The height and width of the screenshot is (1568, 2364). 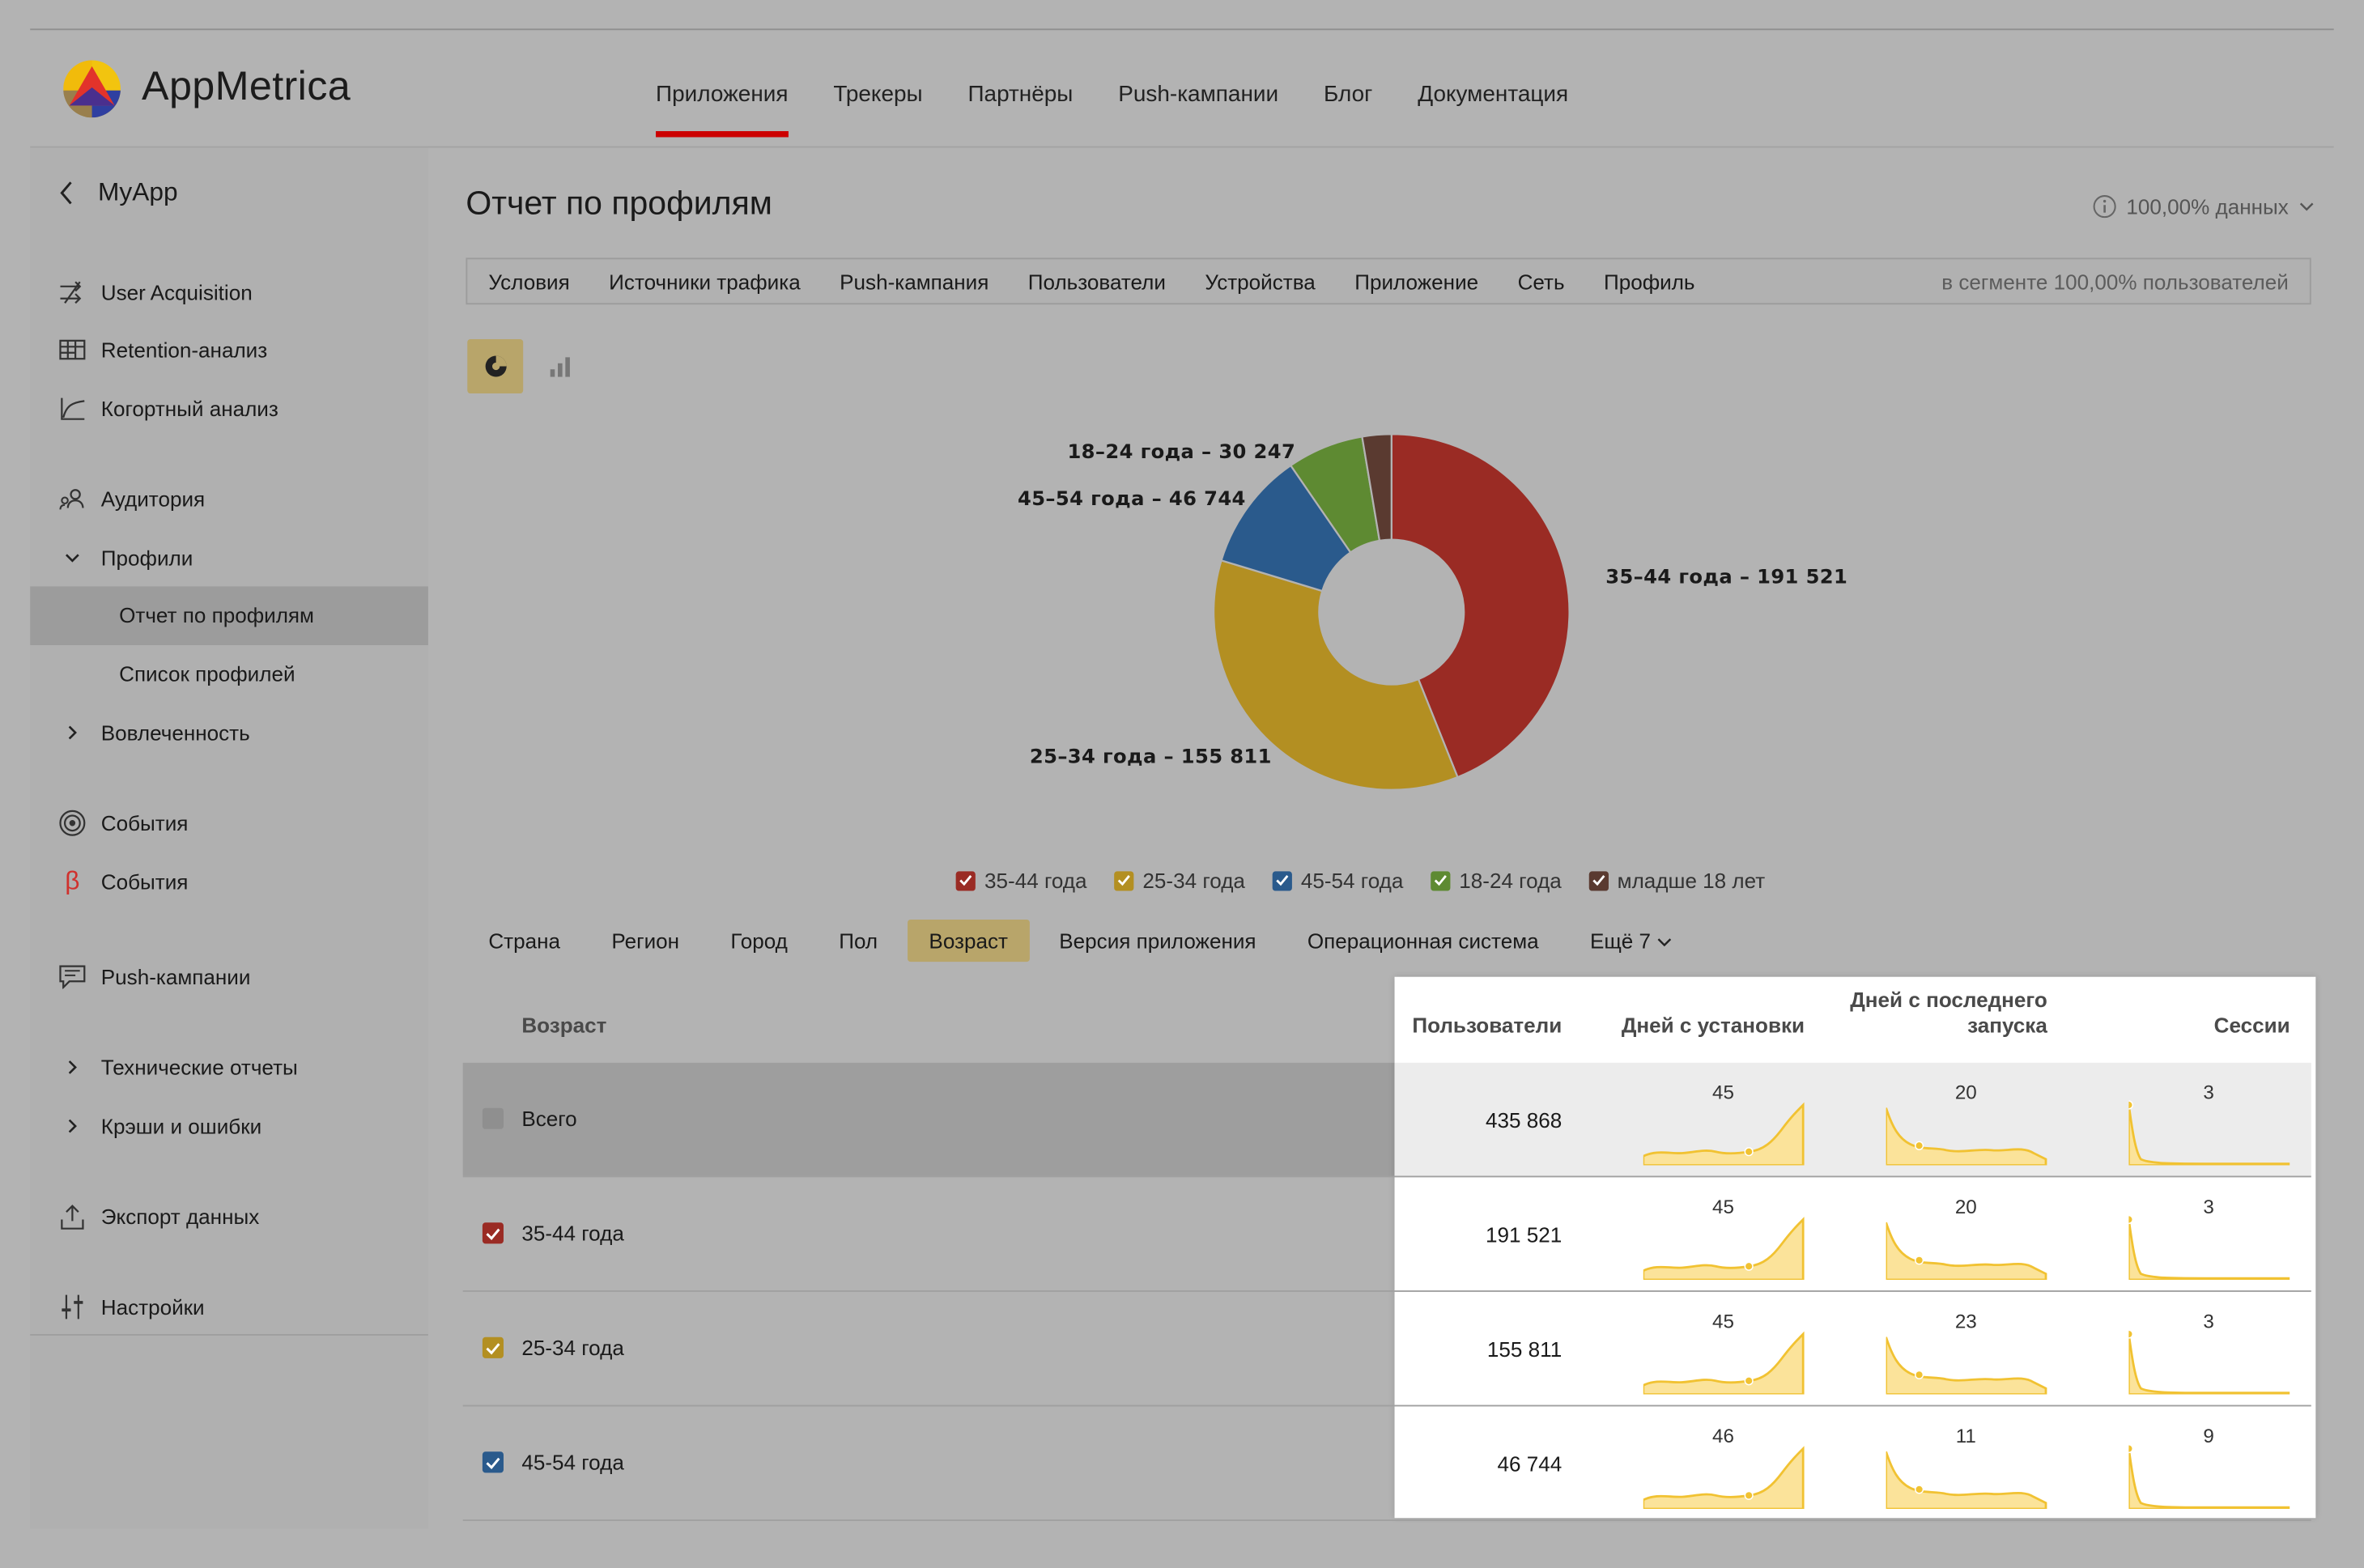 I want to click on table-row-label: 45-54 года, so click(x=553, y=1462).